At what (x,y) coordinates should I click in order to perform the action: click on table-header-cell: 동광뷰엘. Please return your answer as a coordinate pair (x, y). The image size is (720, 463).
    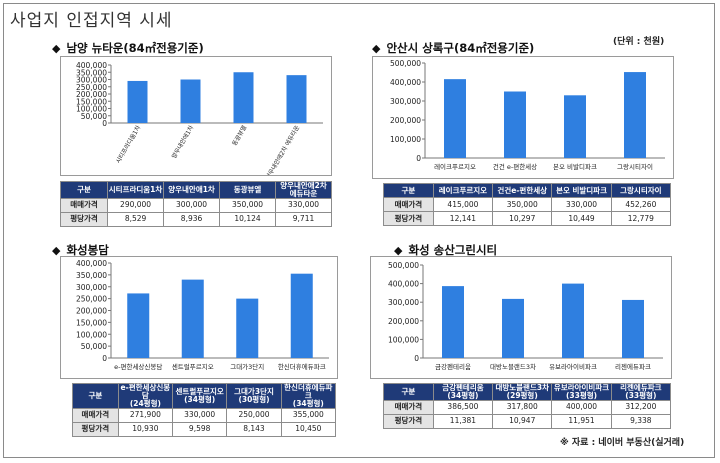
    Looking at the image, I should click on (248, 190).